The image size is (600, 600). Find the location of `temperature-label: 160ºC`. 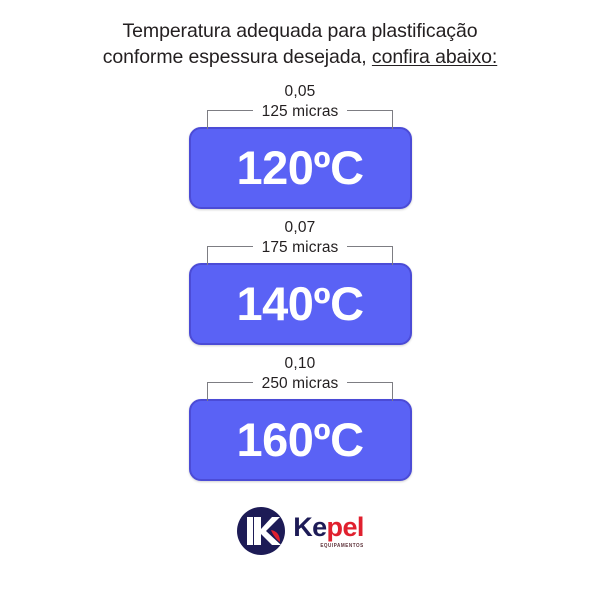

temperature-label: 160ºC is located at coordinates (300, 439).